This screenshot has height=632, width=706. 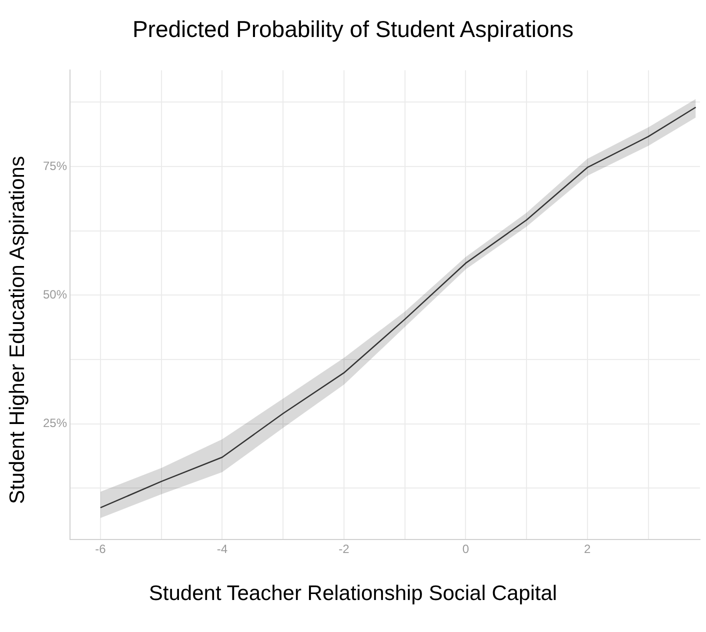 What do you see at coordinates (55, 294) in the screenshot?
I see `y-tick-label: 50%` at bounding box center [55, 294].